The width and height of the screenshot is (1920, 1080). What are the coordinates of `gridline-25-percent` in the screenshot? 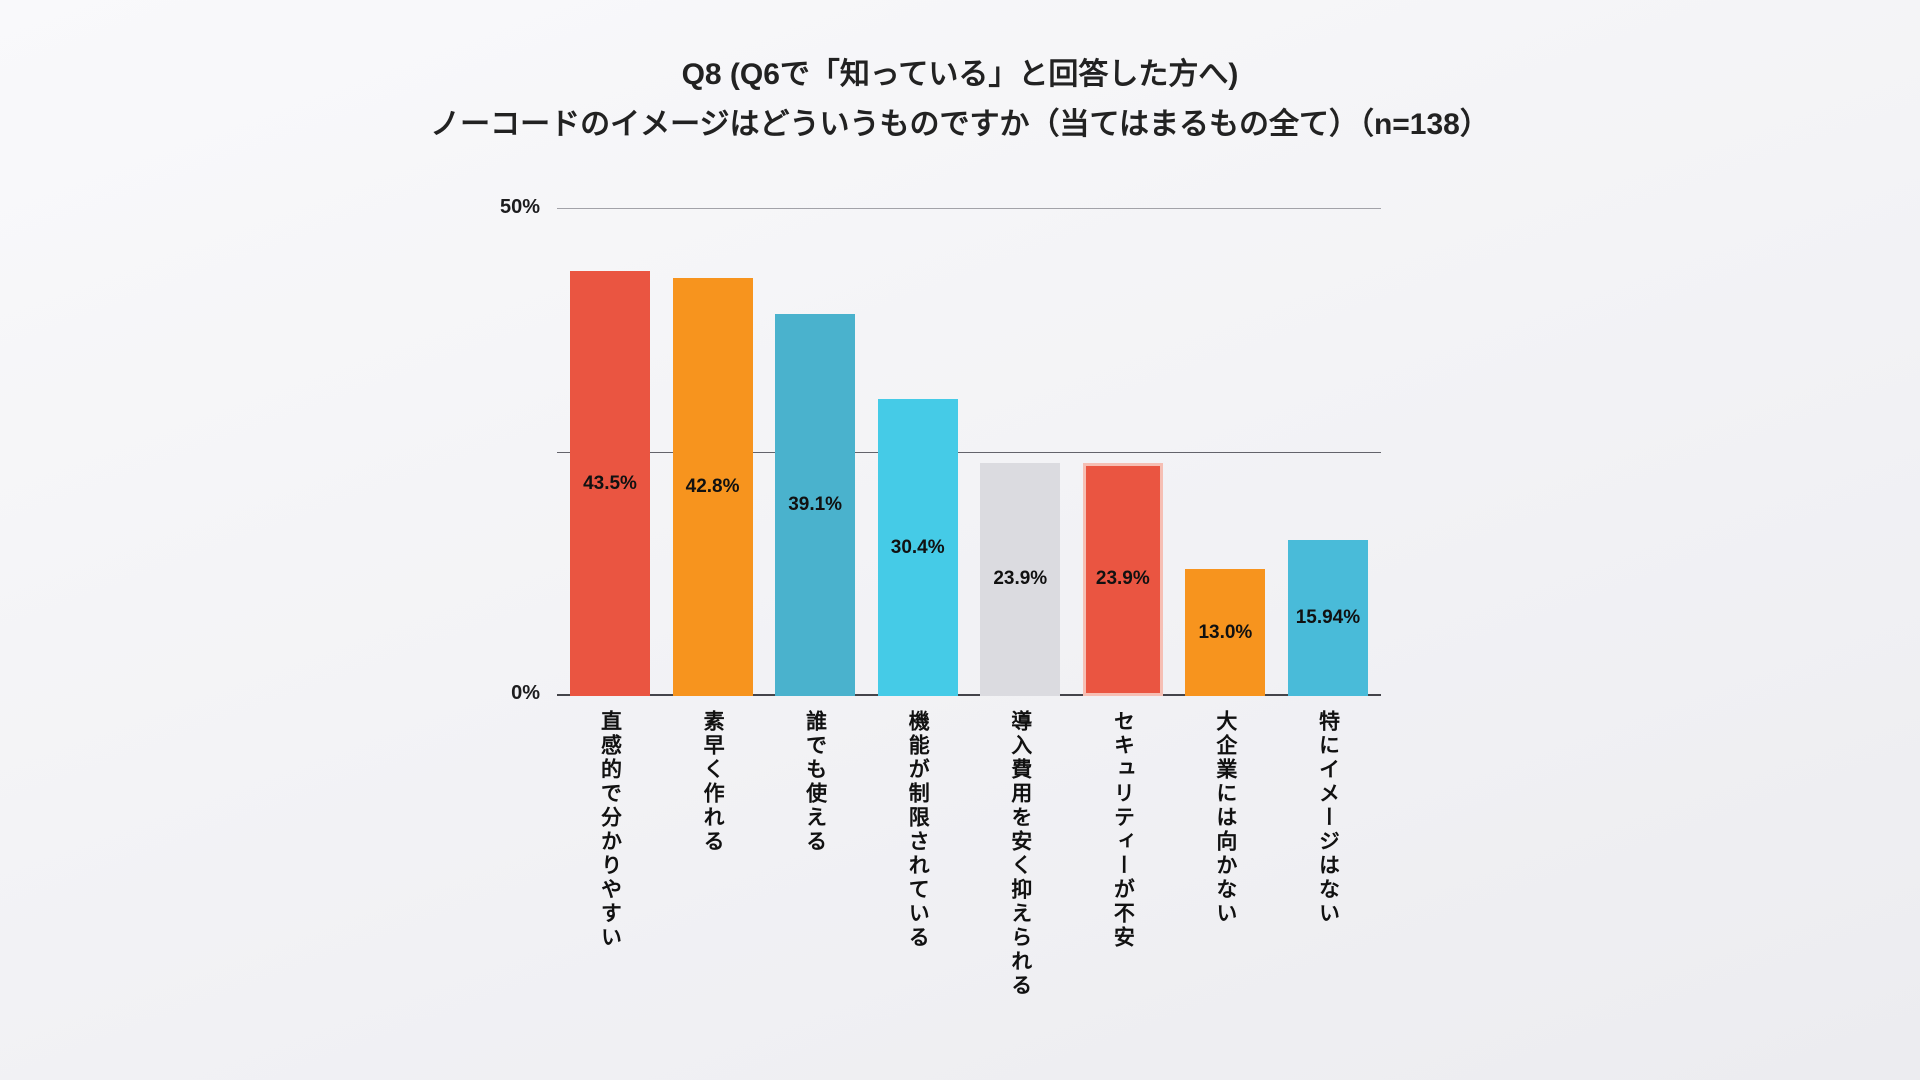 It's located at (969, 452).